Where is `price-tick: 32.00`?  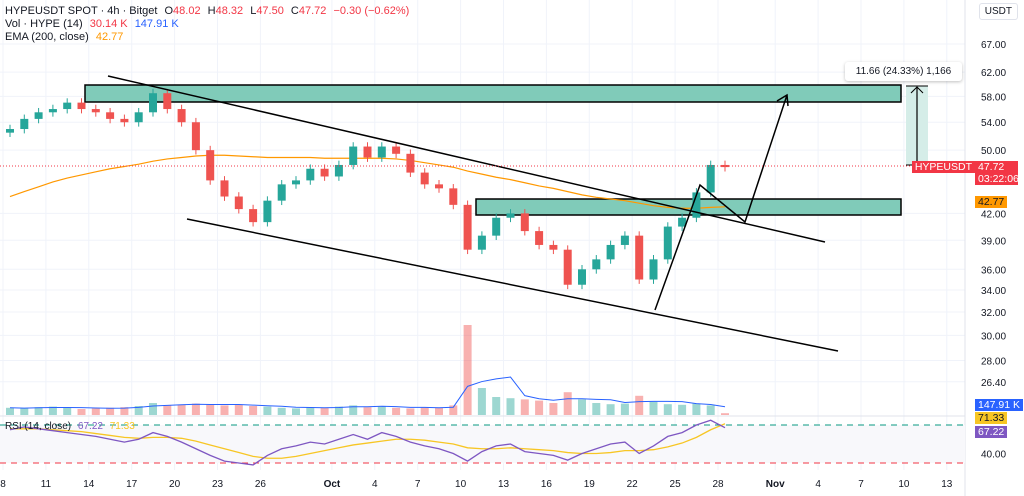 price-tick: 32.00 is located at coordinates (993, 313).